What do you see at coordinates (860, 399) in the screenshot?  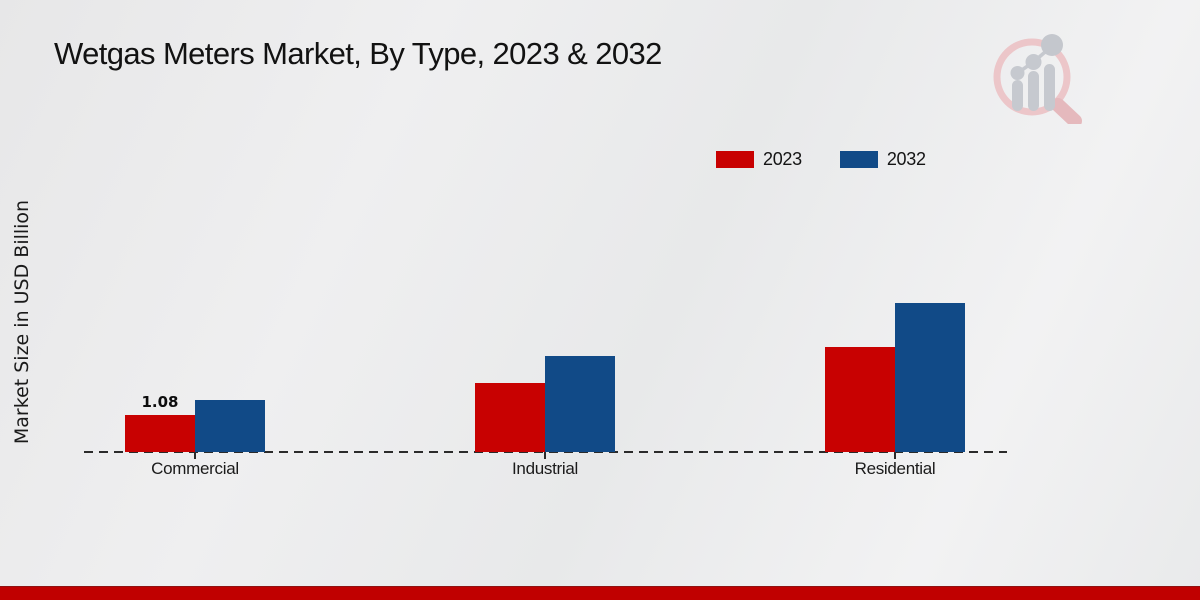 I see `bar-2023-residential` at bounding box center [860, 399].